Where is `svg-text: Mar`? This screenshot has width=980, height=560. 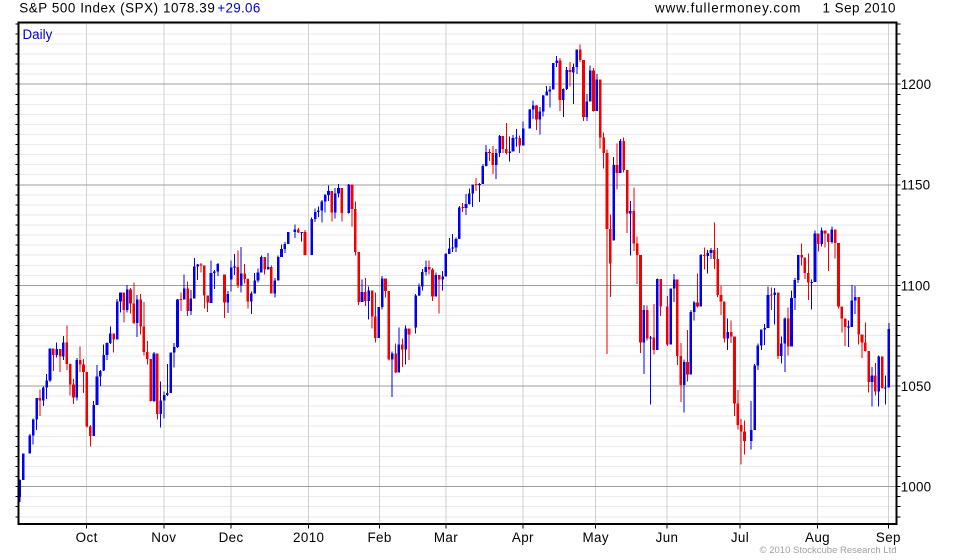
svg-text: Mar is located at coordinates (446, 537).